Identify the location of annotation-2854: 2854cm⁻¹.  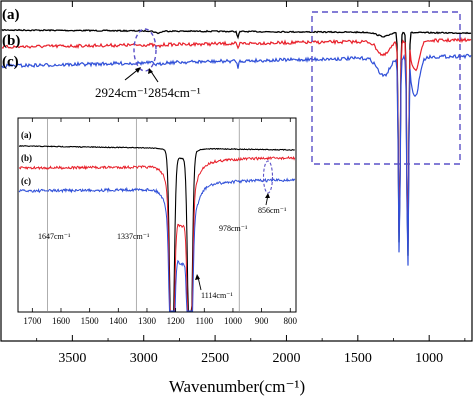
(174, 92).